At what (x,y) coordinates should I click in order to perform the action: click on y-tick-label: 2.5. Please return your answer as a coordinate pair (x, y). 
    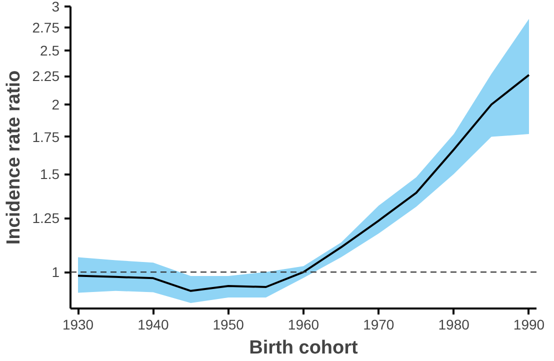
    Looking at the image, I should click on (50, 50).